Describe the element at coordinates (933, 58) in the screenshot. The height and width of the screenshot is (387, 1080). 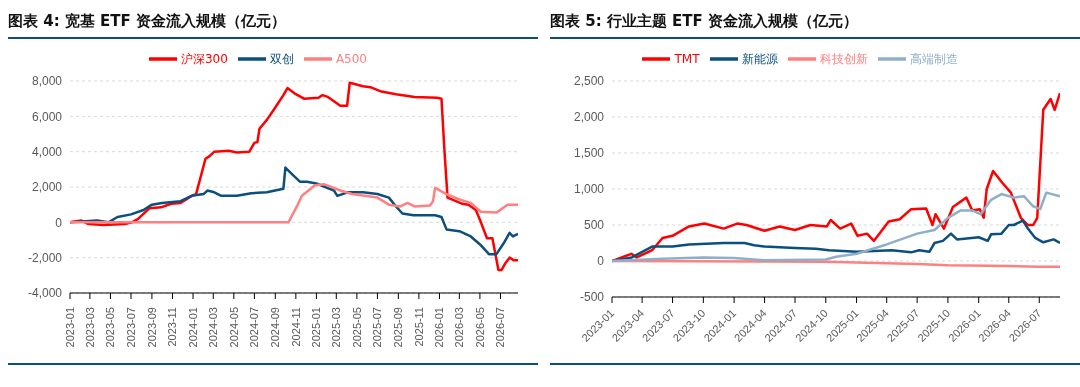
I see `legend-label: 高端制造` at that location.